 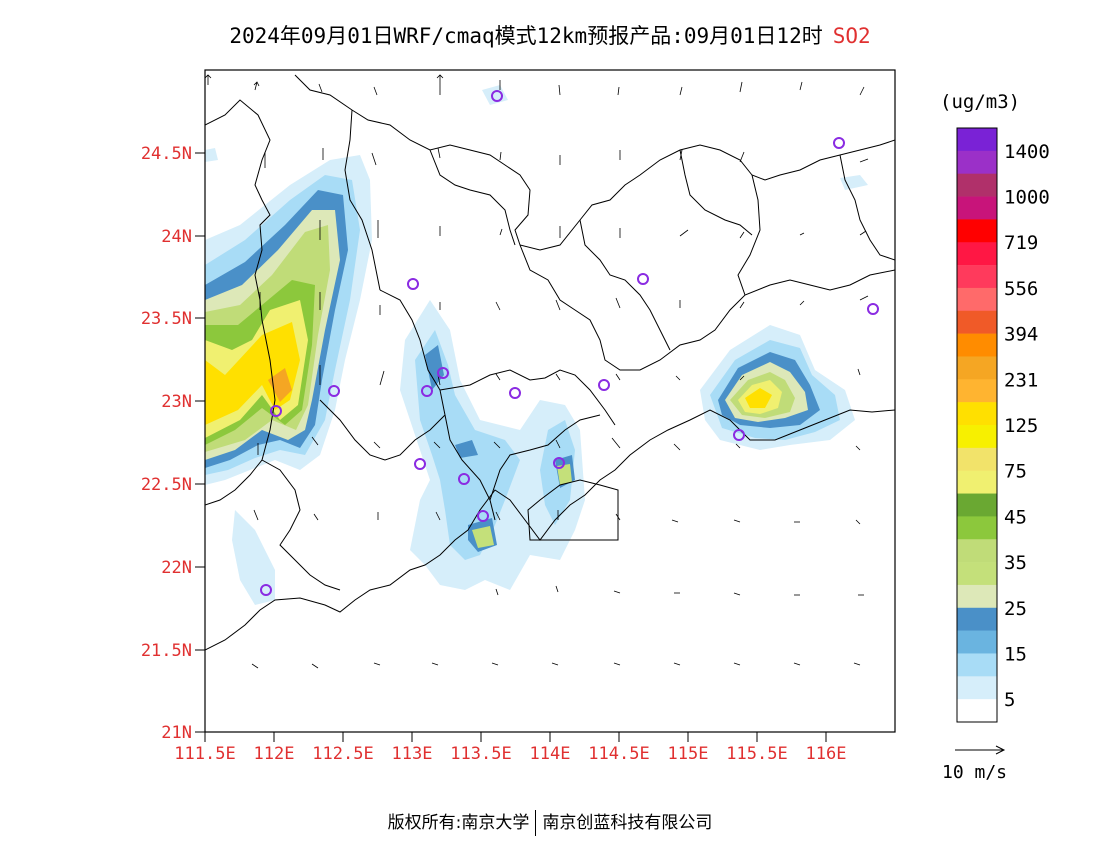 What do you see at coordinates (826, 754) in the screenshot?
I see `lon-tick-label: 116E` at bounding box center [826, 754].